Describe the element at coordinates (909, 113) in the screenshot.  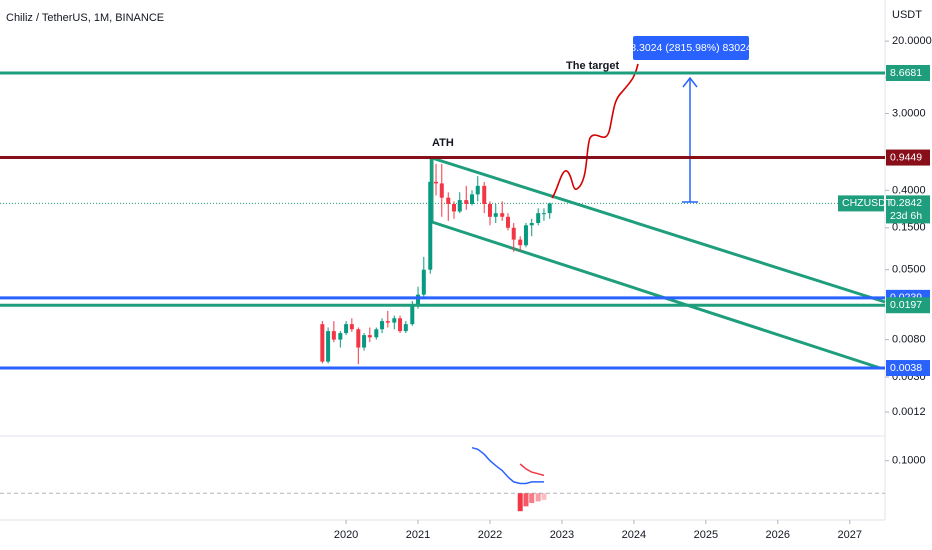
I see `y-tick-label: 3.0000` at that location.